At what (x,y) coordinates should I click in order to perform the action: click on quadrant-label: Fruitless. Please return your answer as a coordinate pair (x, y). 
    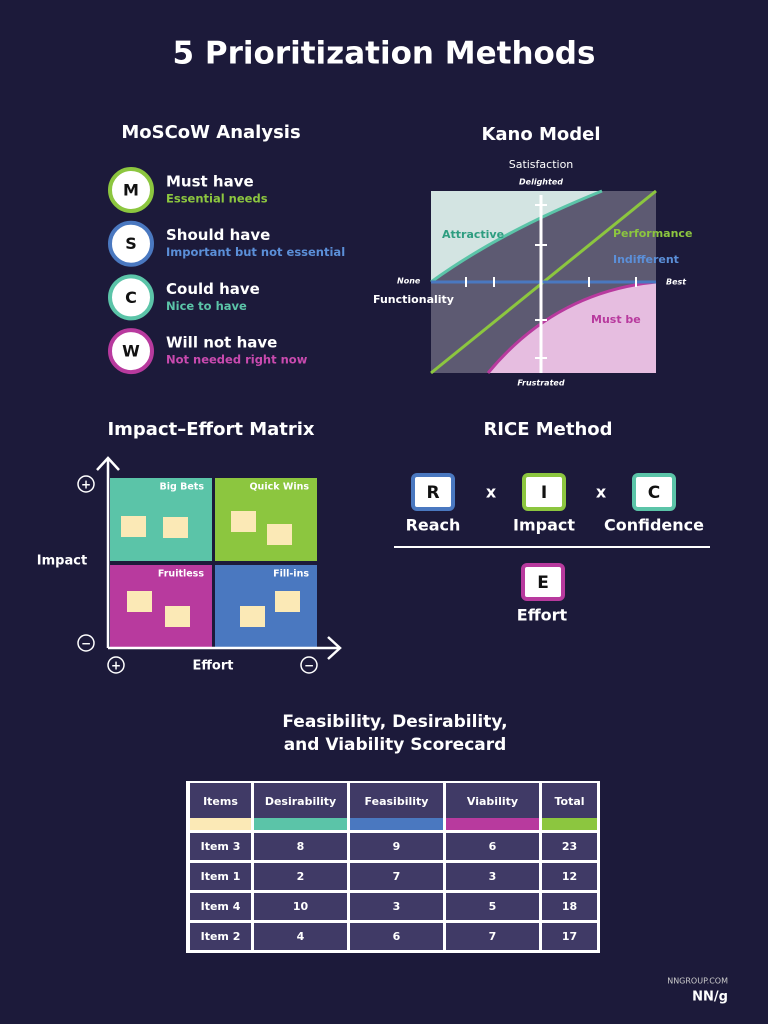
    Looking at the image, I should click on (181, 574).